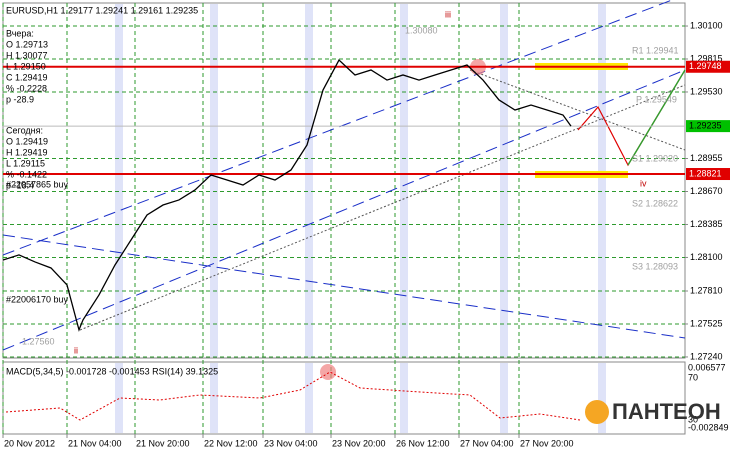 The height and width of the screenshot is (455, 731). Describe the element at coordinates (20, 185) in the screenshot. I see `info-line: p -18.4` at that location.